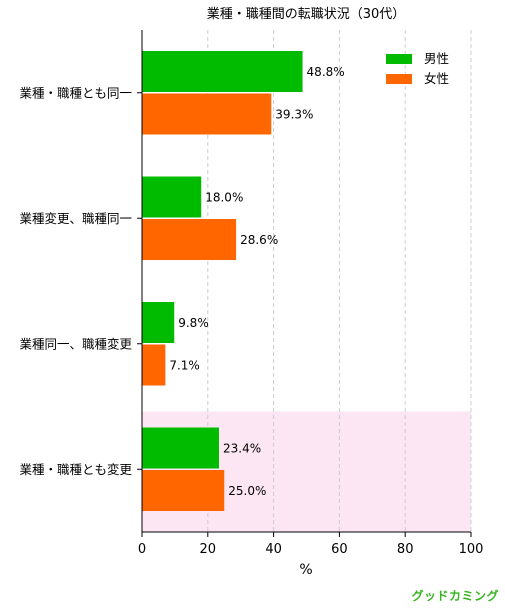  What do you see at coordinates (294, 115) in the screenshot?
I see `data-label: 39.3%` at bounding box center [294, 115].